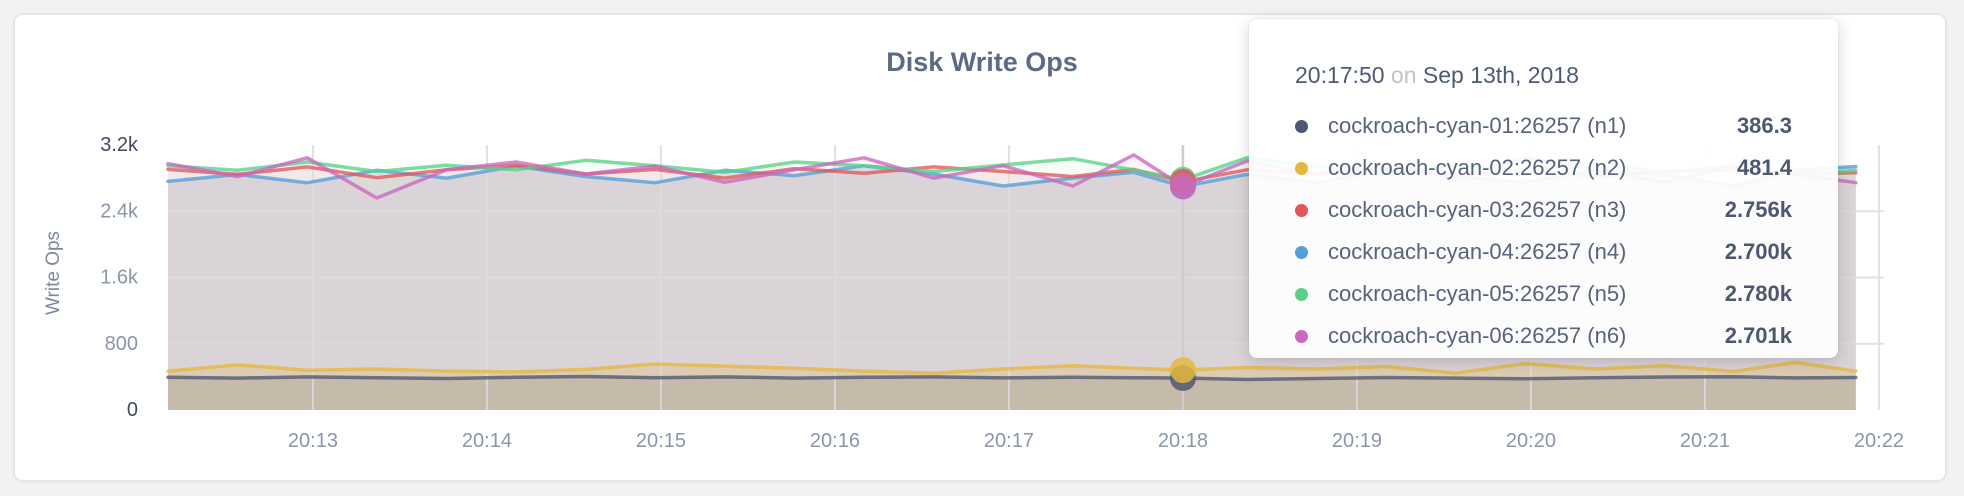 The image size is (1964, 496). I want to click on series-area-n2, so click(1012, 386).